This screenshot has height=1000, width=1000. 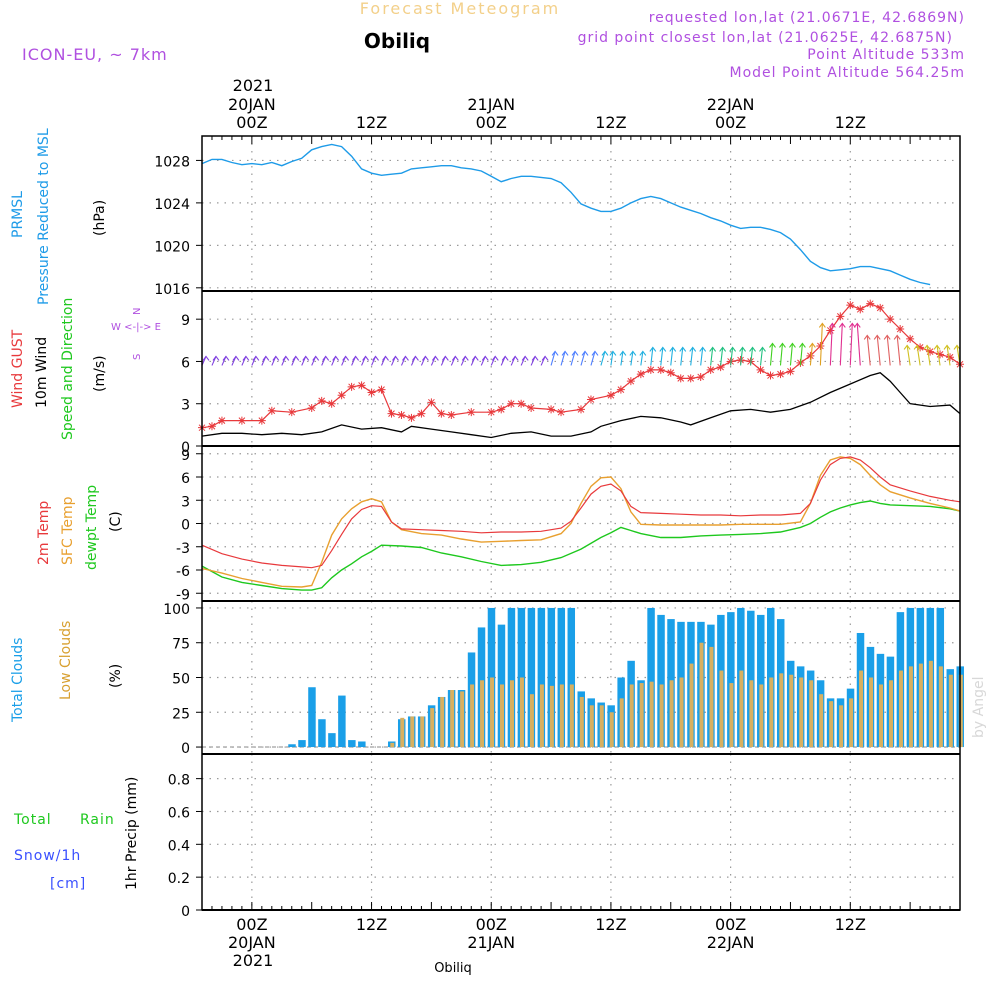 What do you see at coordinates (172, 247) in the screenshot?
I see `y-tick-label: 1020` at bounding box center [172, 247].